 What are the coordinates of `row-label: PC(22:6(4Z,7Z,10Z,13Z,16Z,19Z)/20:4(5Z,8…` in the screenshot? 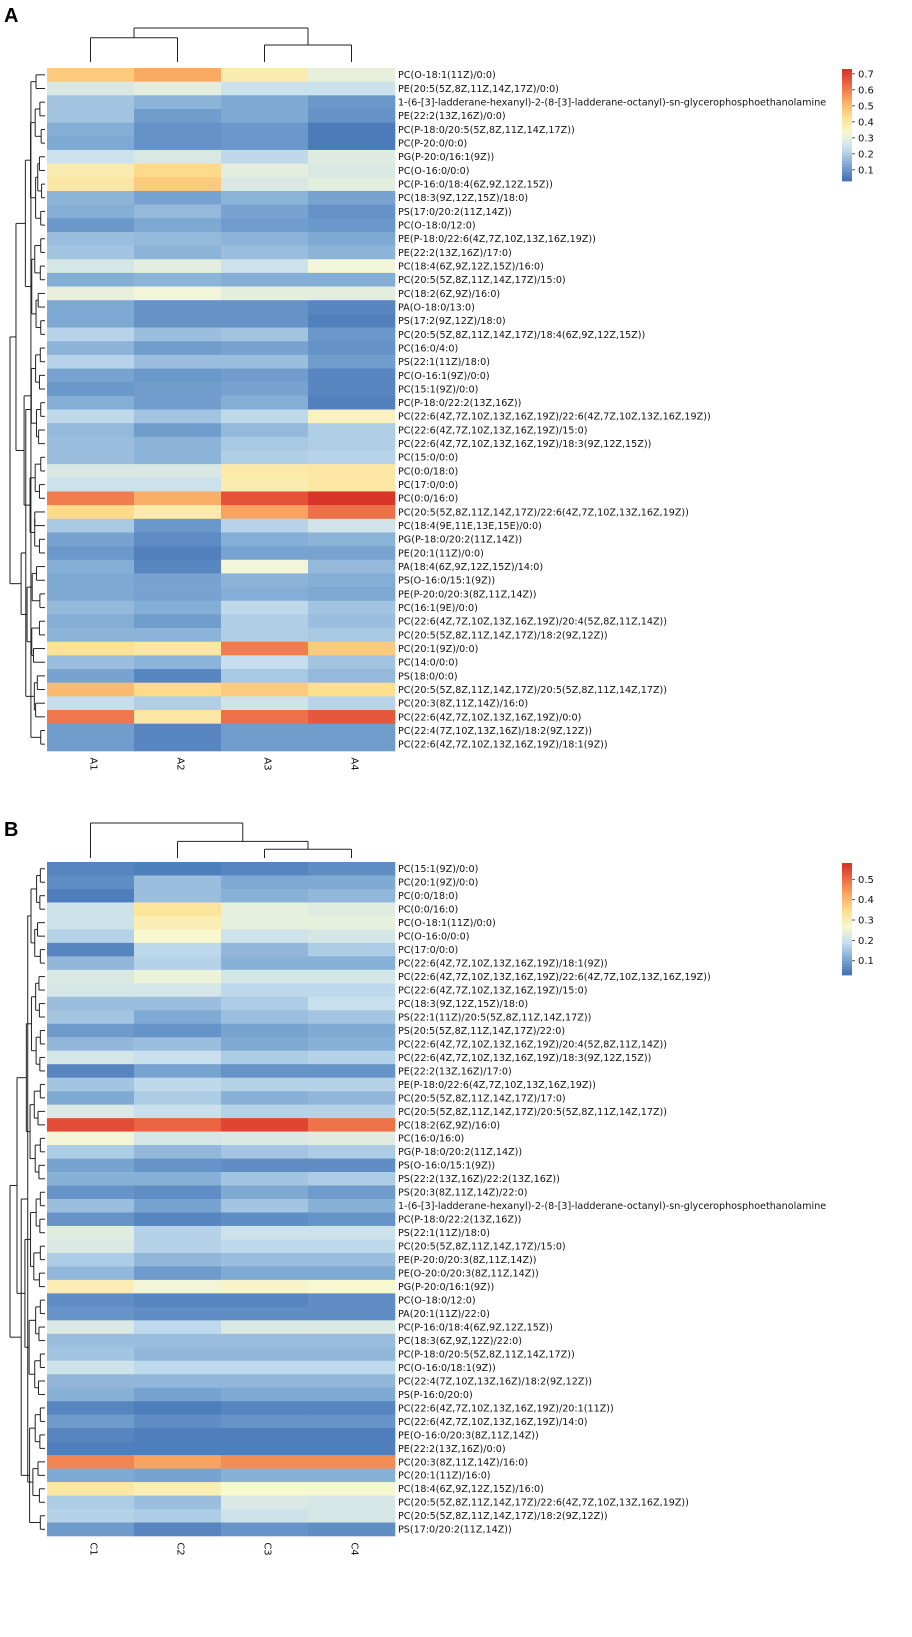 It's located at (532, 622).